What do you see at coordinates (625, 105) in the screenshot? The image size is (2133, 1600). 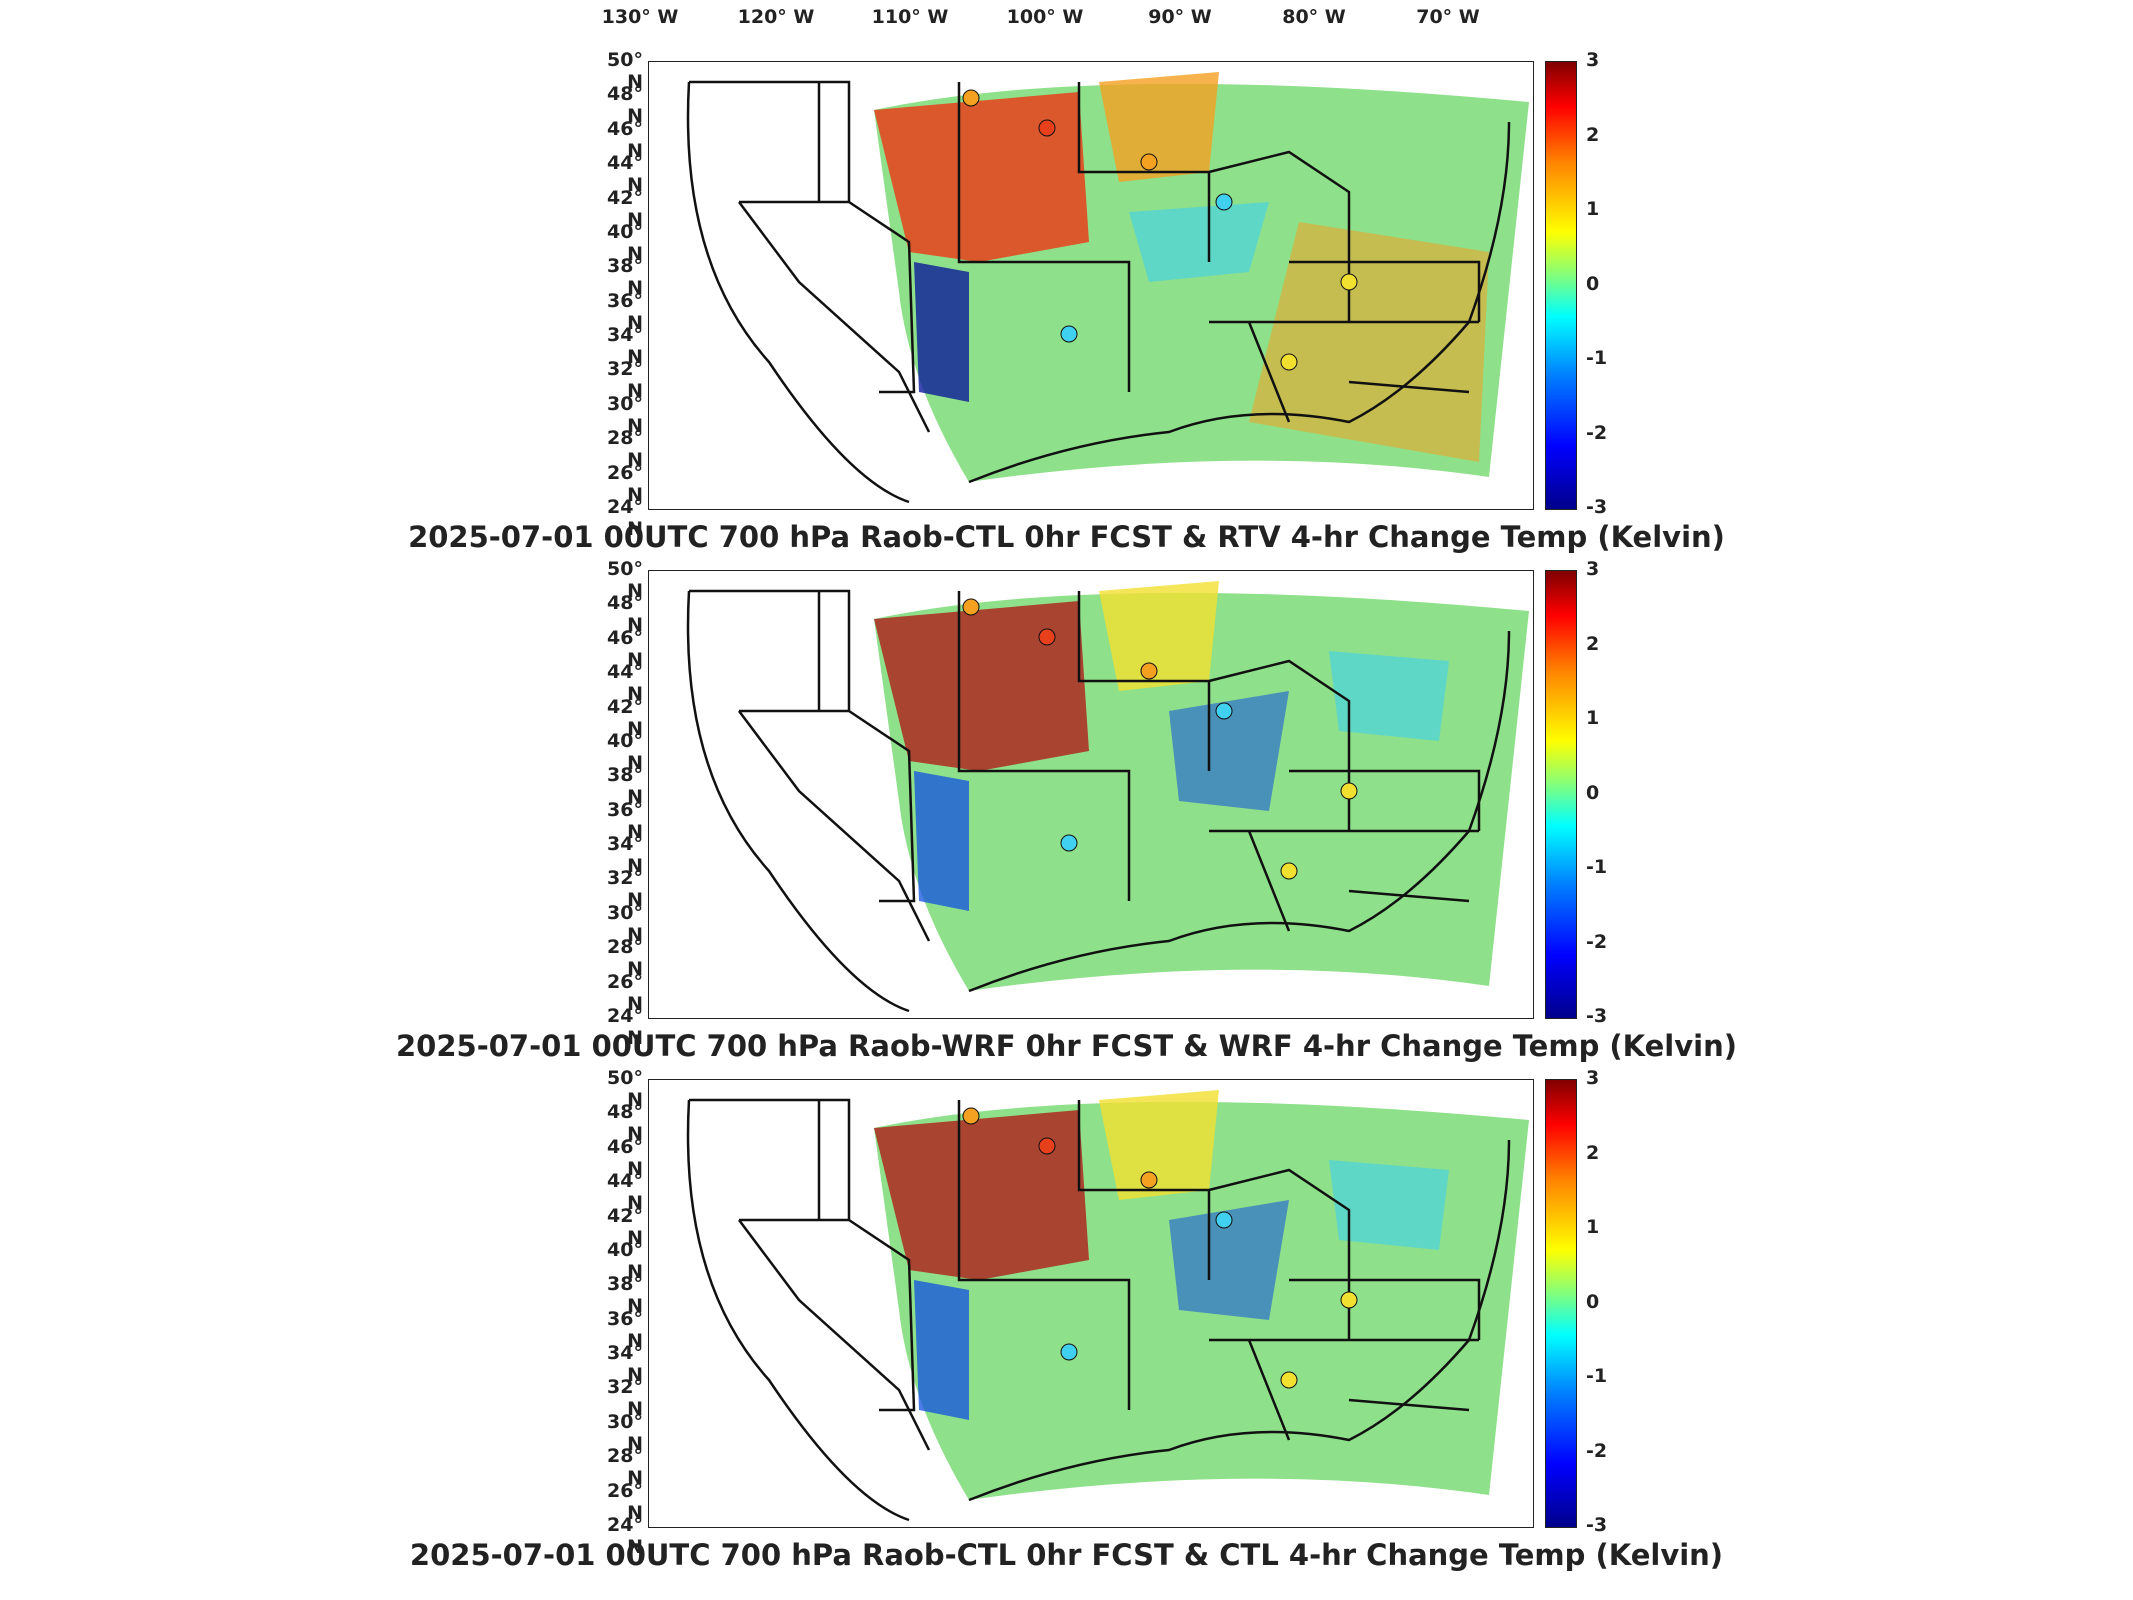 I see `lat-label: 48° N` at bounding box center [625, 105].